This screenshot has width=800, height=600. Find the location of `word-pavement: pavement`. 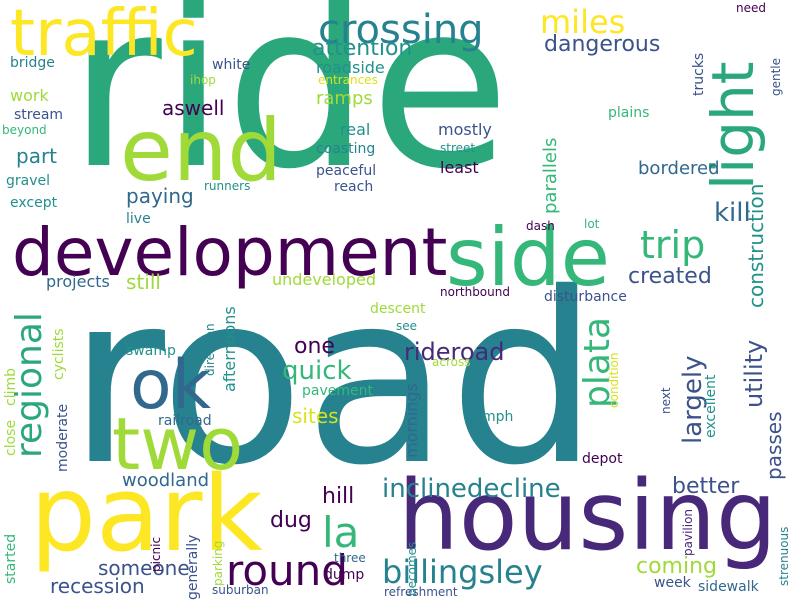

word-pavement: pavement is located at coordinates (337, 391).